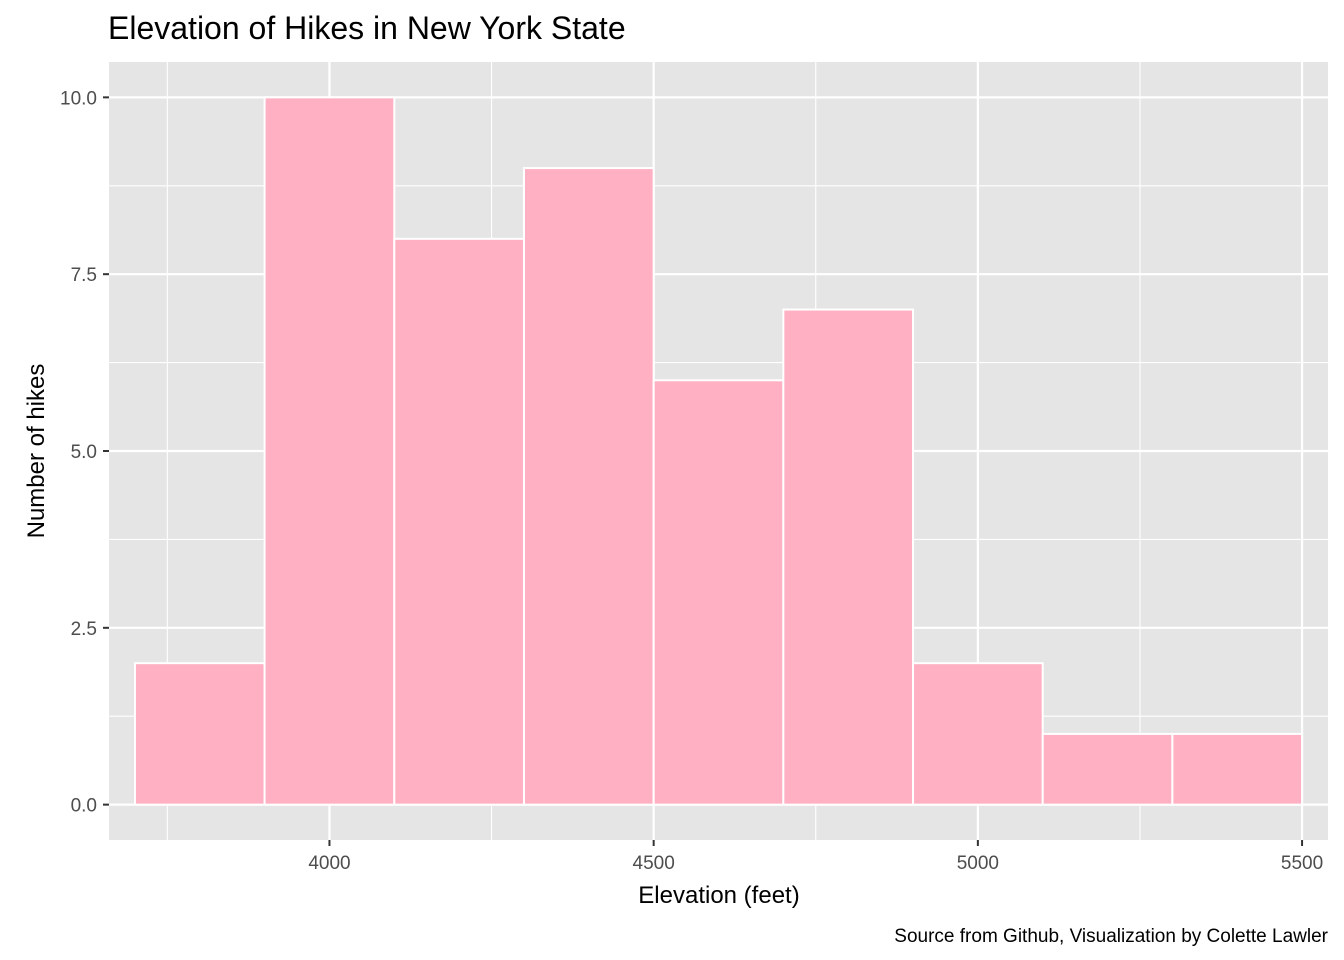 This screenshot has height=960, width=1344. I want to click on chart-title: Elevation of Hikes in New York State, so click(367, 28).